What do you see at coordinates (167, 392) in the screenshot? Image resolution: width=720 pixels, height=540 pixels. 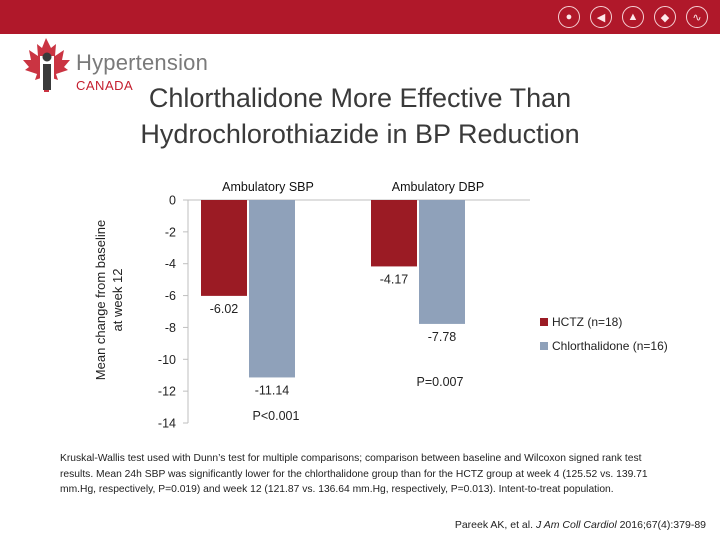 I see `y-tick-label: -12` at bounding box center [167, 392].